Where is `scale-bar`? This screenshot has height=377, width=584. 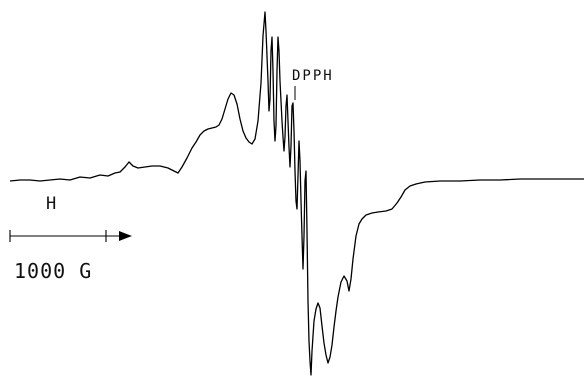 scale-bar is located at coordinates (70, 236).